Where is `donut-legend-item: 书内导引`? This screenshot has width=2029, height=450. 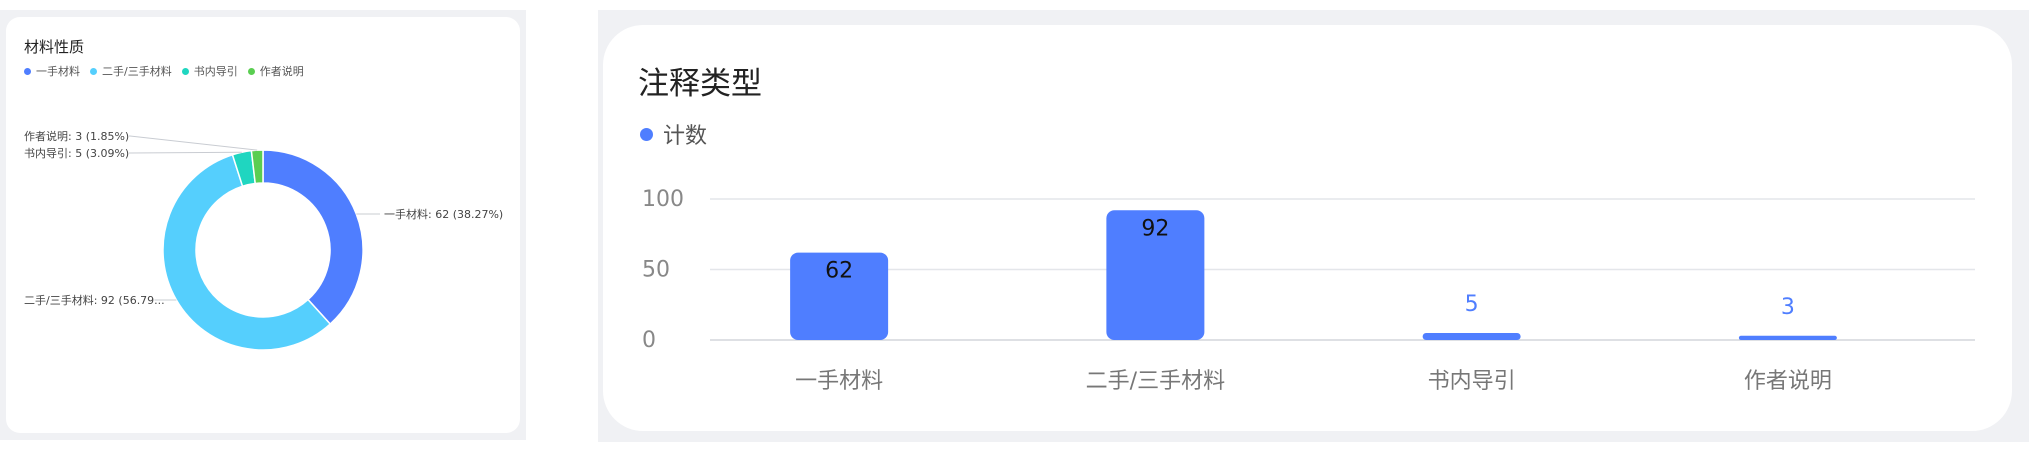
donut-legend-item: 书内导引 is located at coordinates (209, 71).